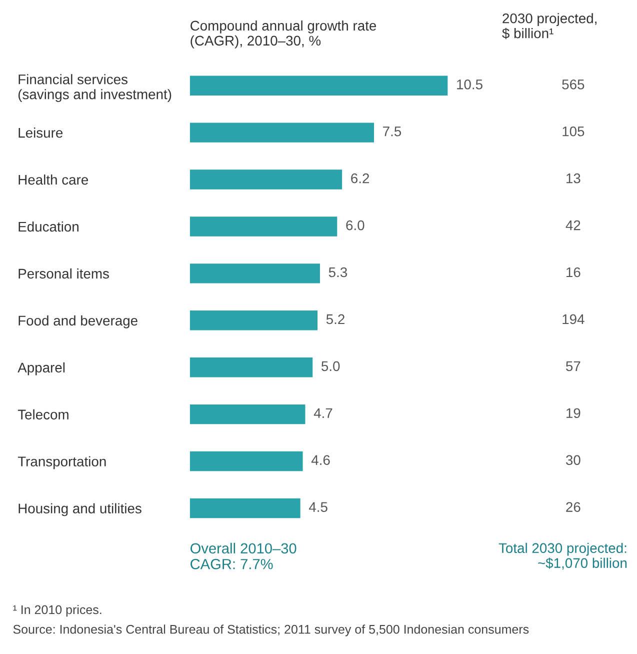  What do you see at coordinates (41, 369) in the screenshot?
I see `y-tick-label: Apparel` at bounding box center [41, 369].